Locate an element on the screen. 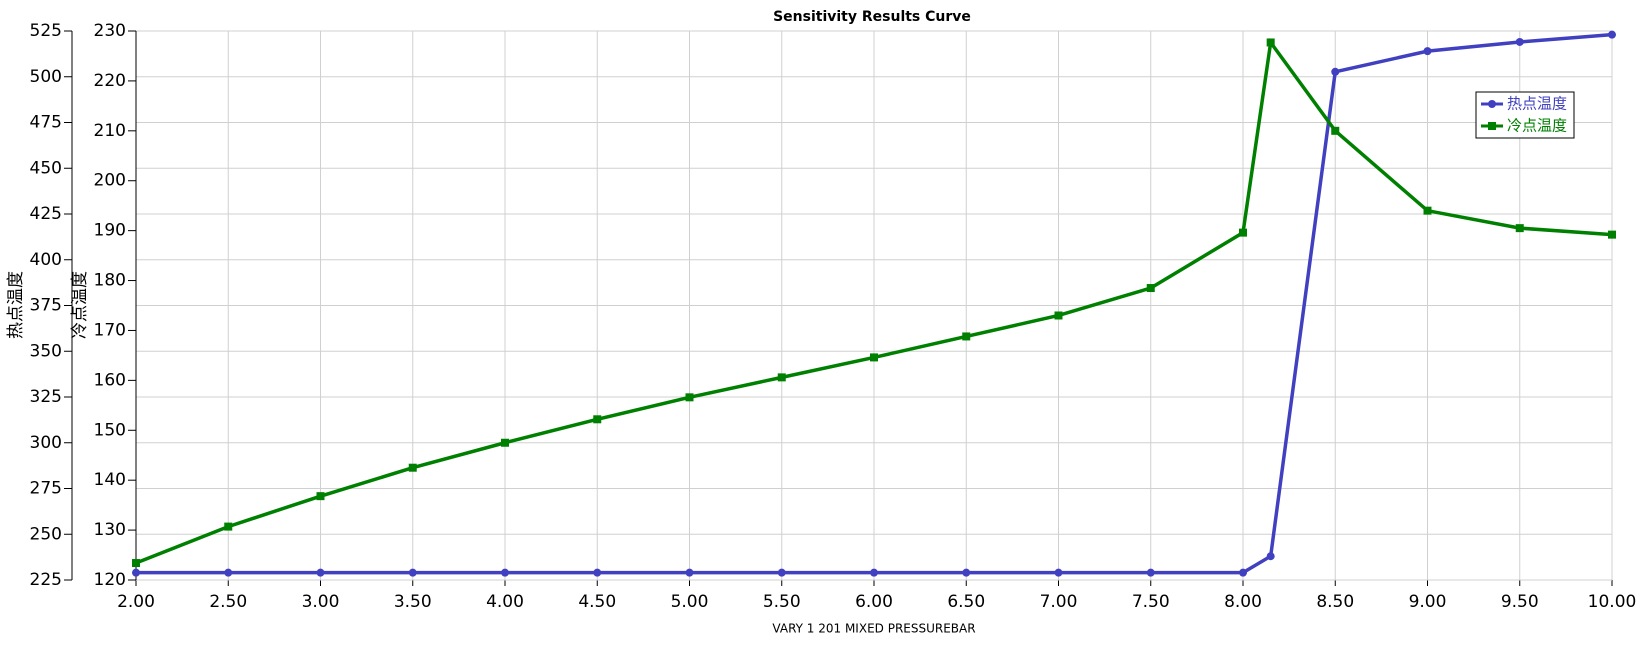 The image size is (1643, 645). x-tick-label: 2.00 is located at coordinates (136, 602).